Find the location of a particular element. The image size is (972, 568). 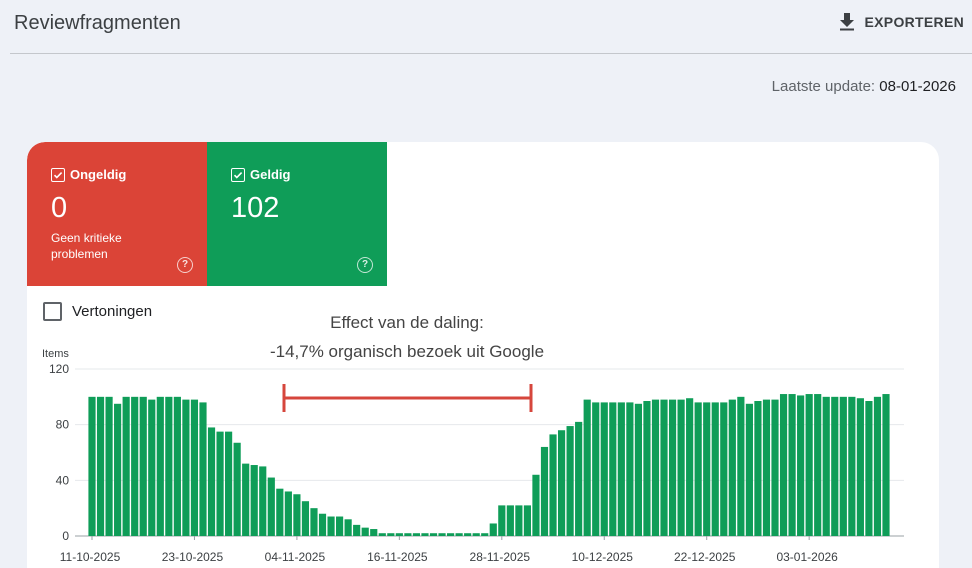

download-icon is located at coordinates (846, 22).